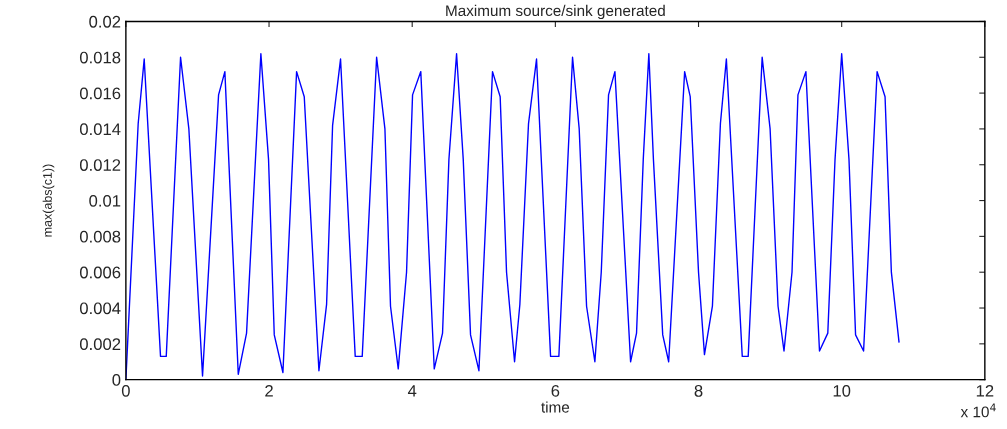  I want to click on x-tick-label: 4, so click(412, 391).